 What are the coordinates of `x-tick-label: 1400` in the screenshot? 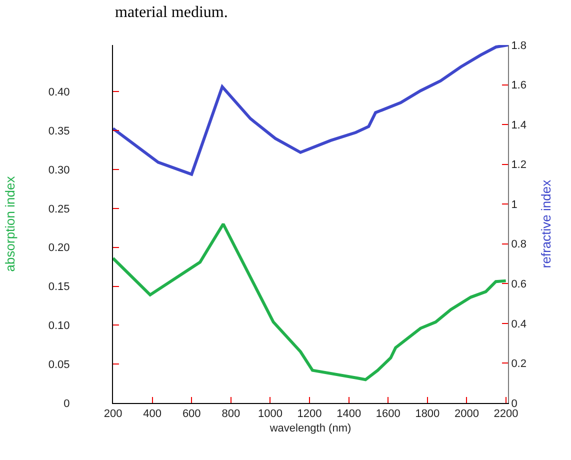 It's located at (349, 414).